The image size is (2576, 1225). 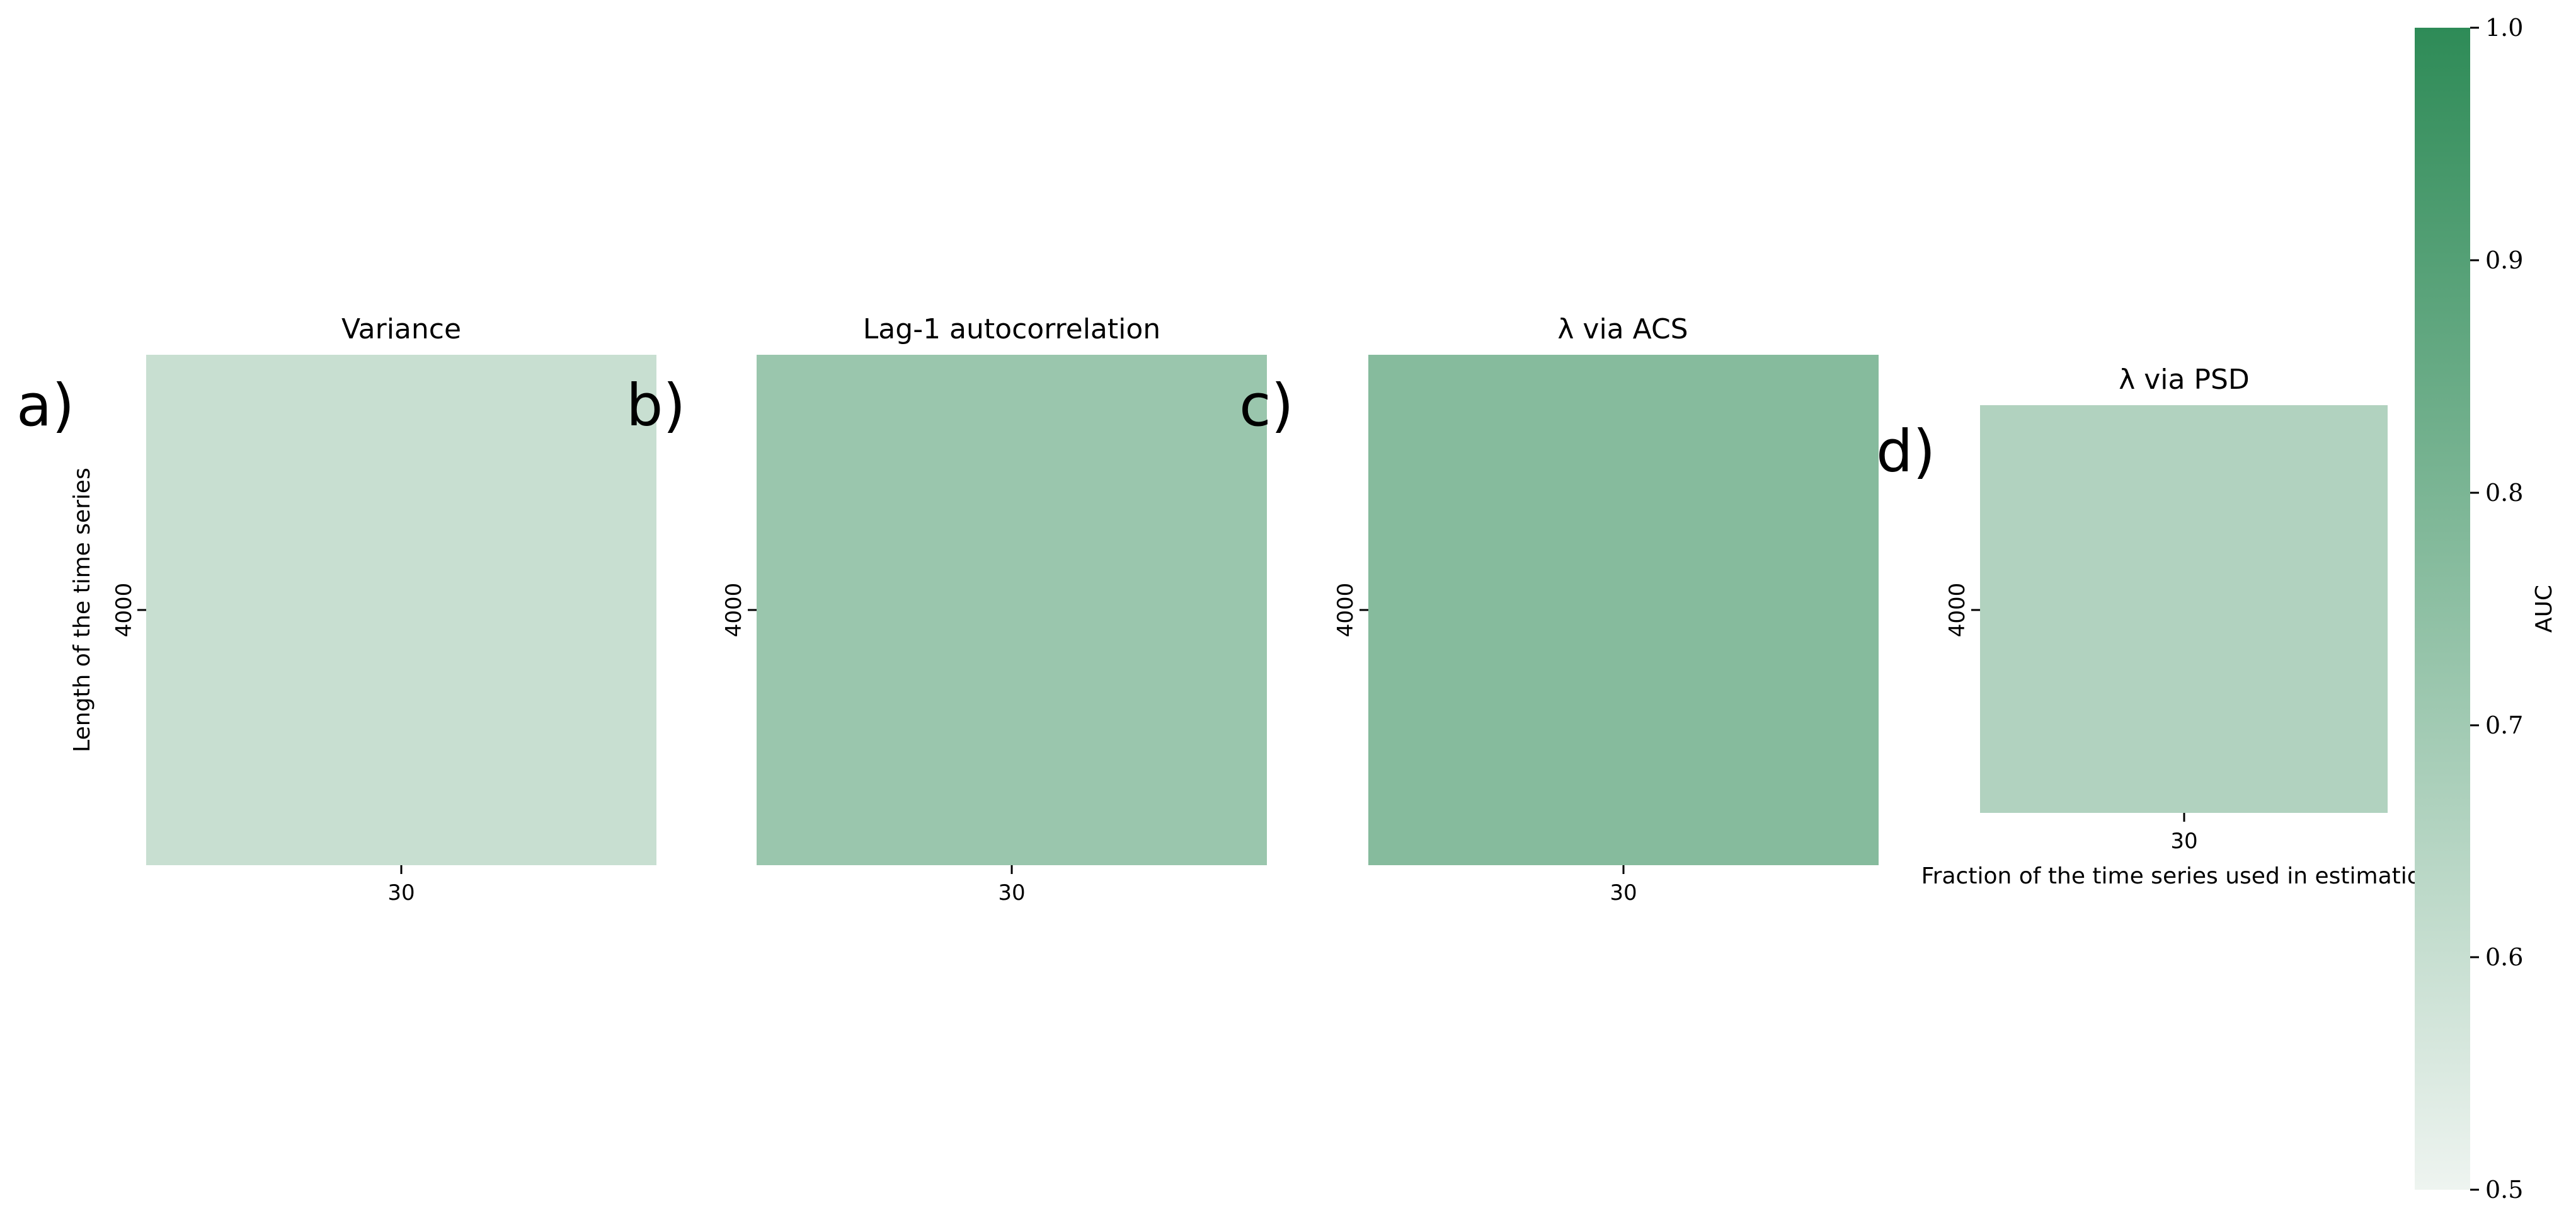 I want to click on panel-letter-b: b), so click(x=655, y=405).